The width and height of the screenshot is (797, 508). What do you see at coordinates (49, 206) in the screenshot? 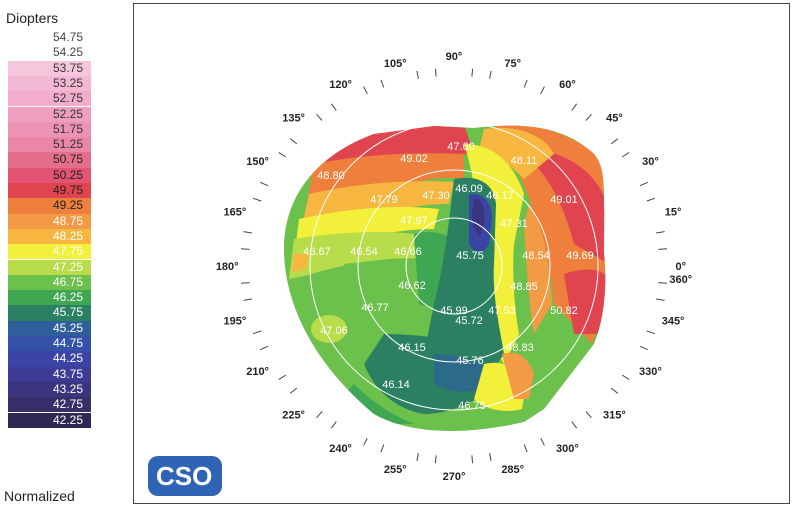
I see `legend-row: 49.25` at bounding box center [49, 206].